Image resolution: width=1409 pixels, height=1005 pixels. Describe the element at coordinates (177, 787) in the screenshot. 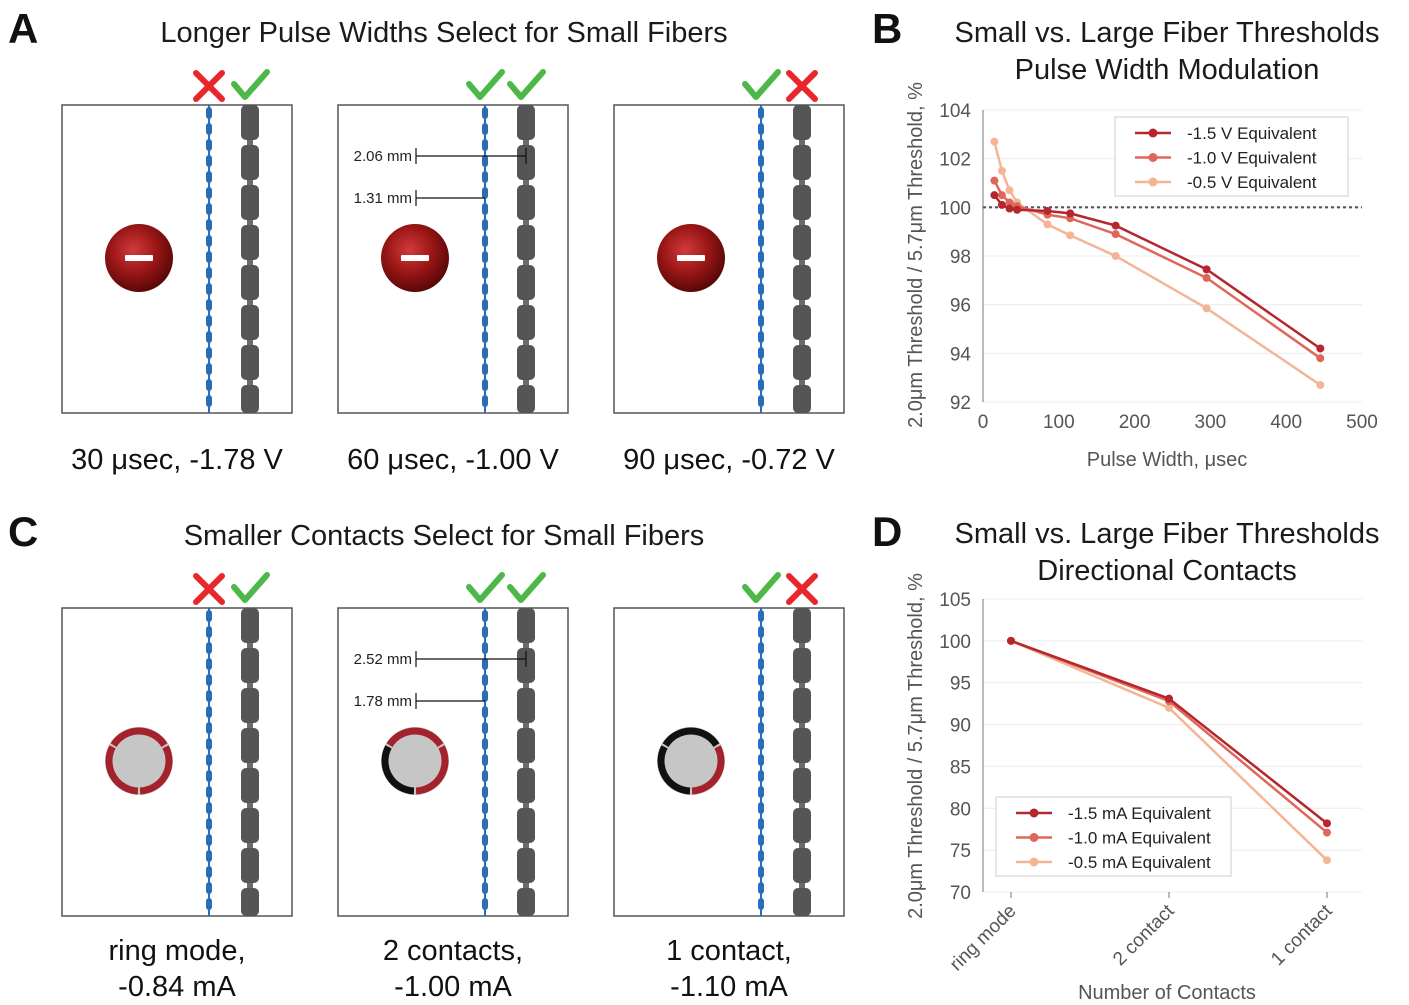

I see `diagram-box-1: ring mode, -0.84 mA` at that location.